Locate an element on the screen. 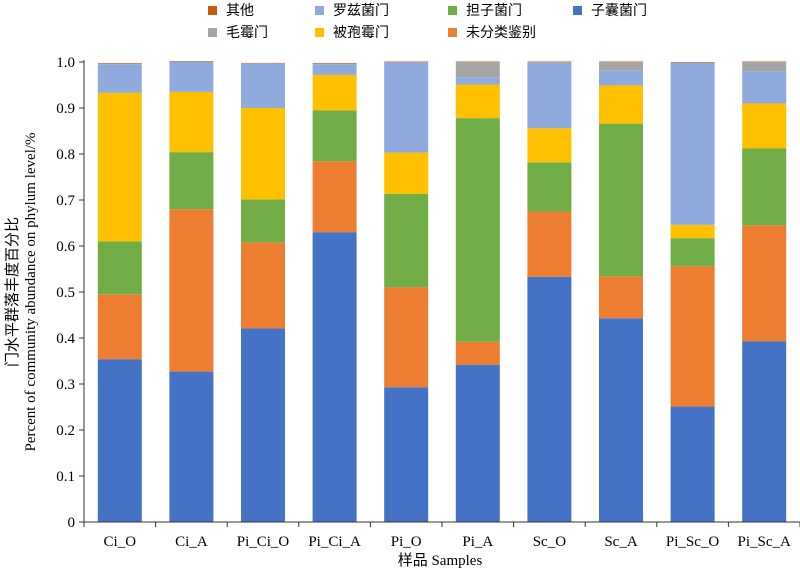 This screenshot has width=800, height=571. legend-label: 子囊菌门 is located at coordinates (619, 10).